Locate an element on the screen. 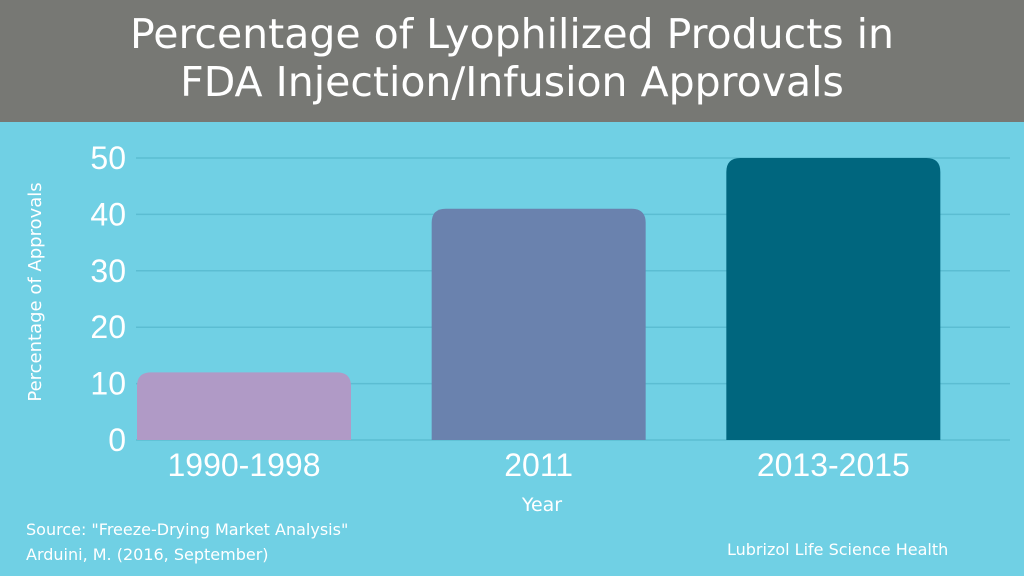 The width and height of the screenshot is (1024, 576). x-tick-label: 2011 is located at coordinates (538, 465).